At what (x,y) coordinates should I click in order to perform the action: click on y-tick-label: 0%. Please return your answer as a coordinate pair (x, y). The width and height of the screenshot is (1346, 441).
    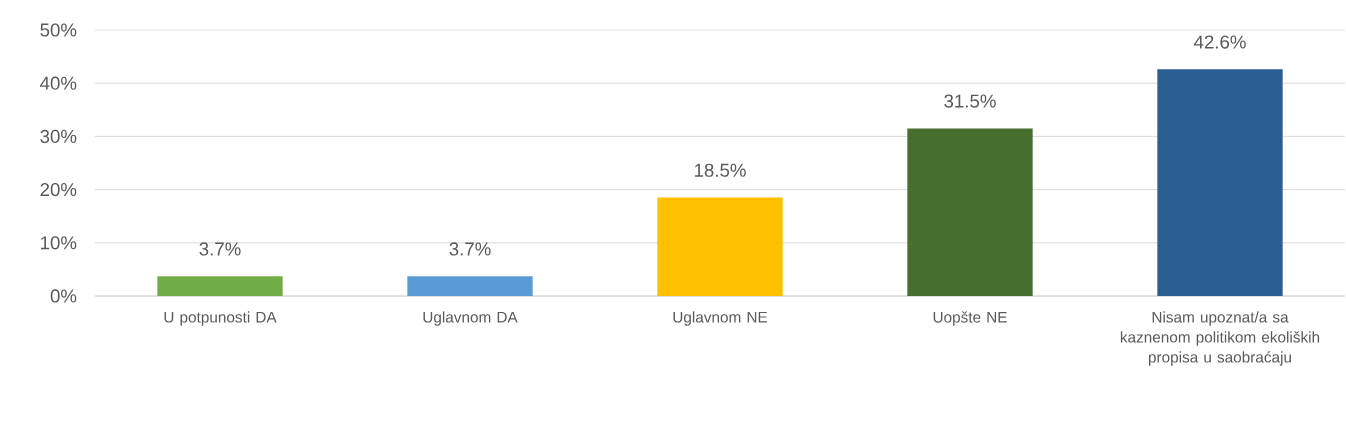
    Looking at the image, I should click on (63, 296).